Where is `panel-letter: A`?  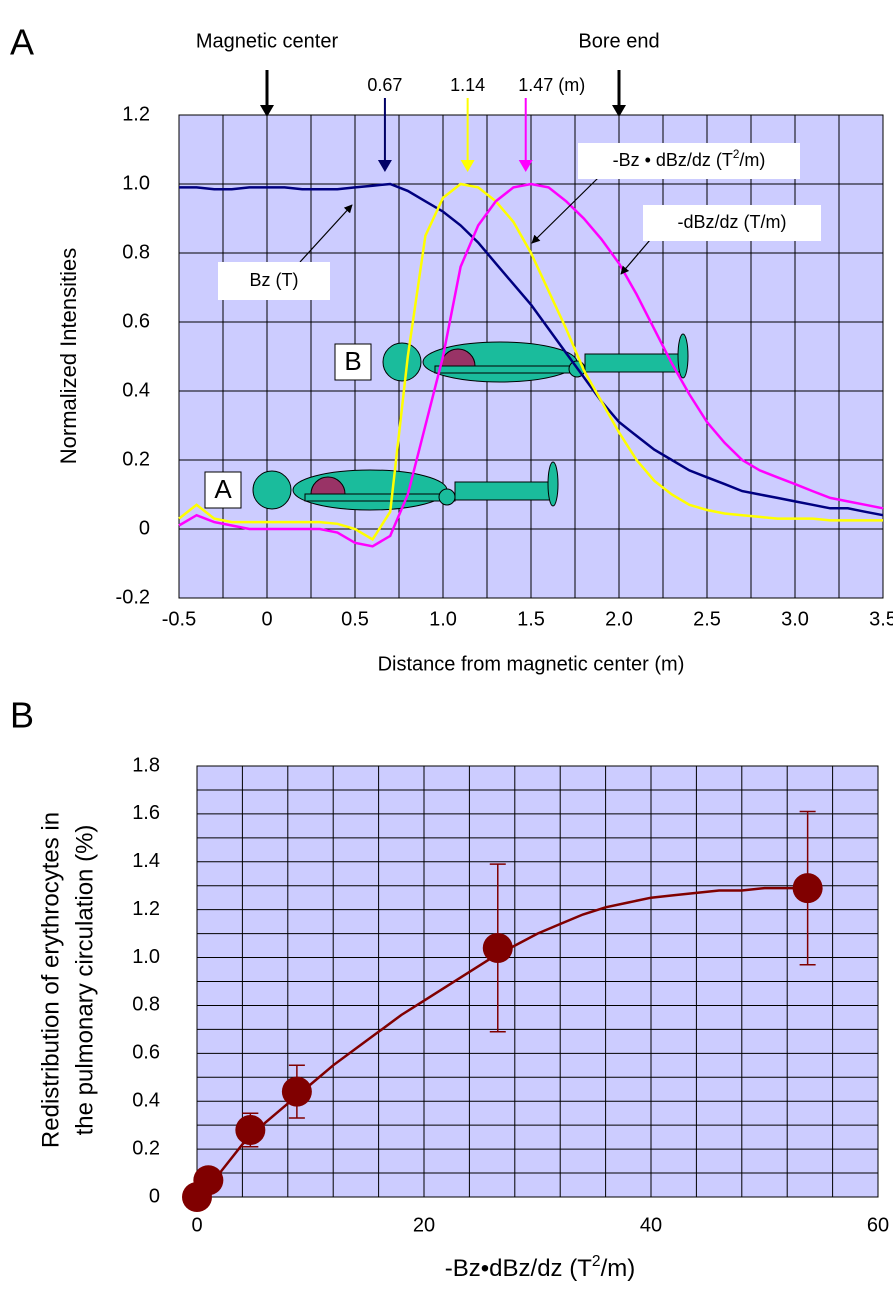
panel-letter: A is located at coordinates (22, 42).